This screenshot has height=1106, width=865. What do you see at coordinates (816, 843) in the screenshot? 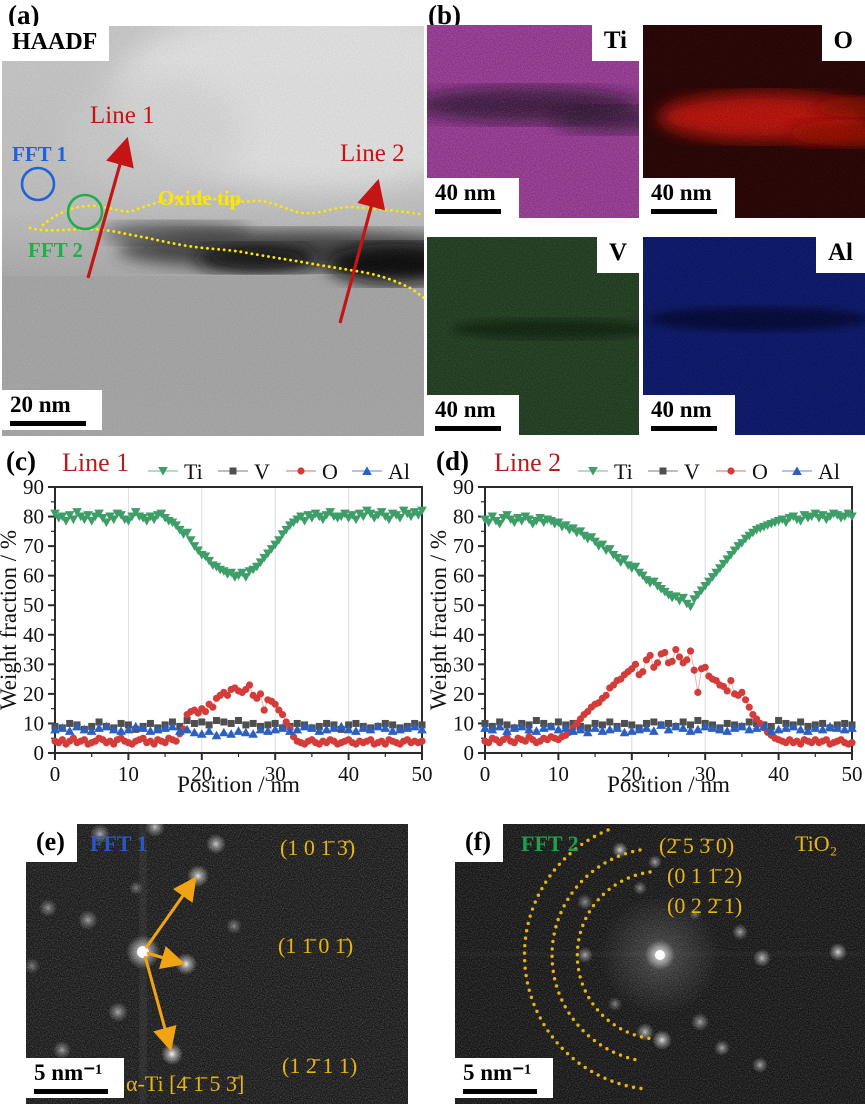
I see `phase-label-tio2: TiO₂` at bounding box center [816, 843].